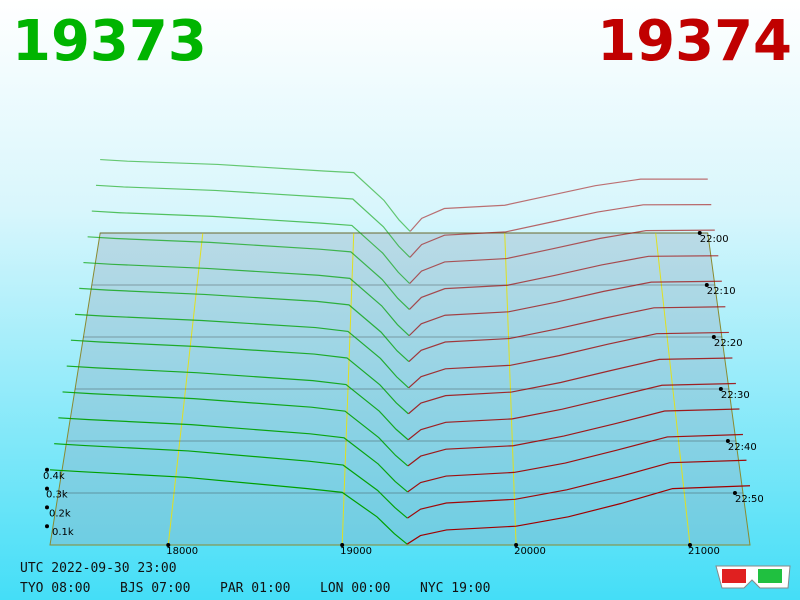 This screenshot has width=800, height=600. Describe the element at coordinates (455, 588) in the screenshot. I see `clock: NYC 19:00` at that location.